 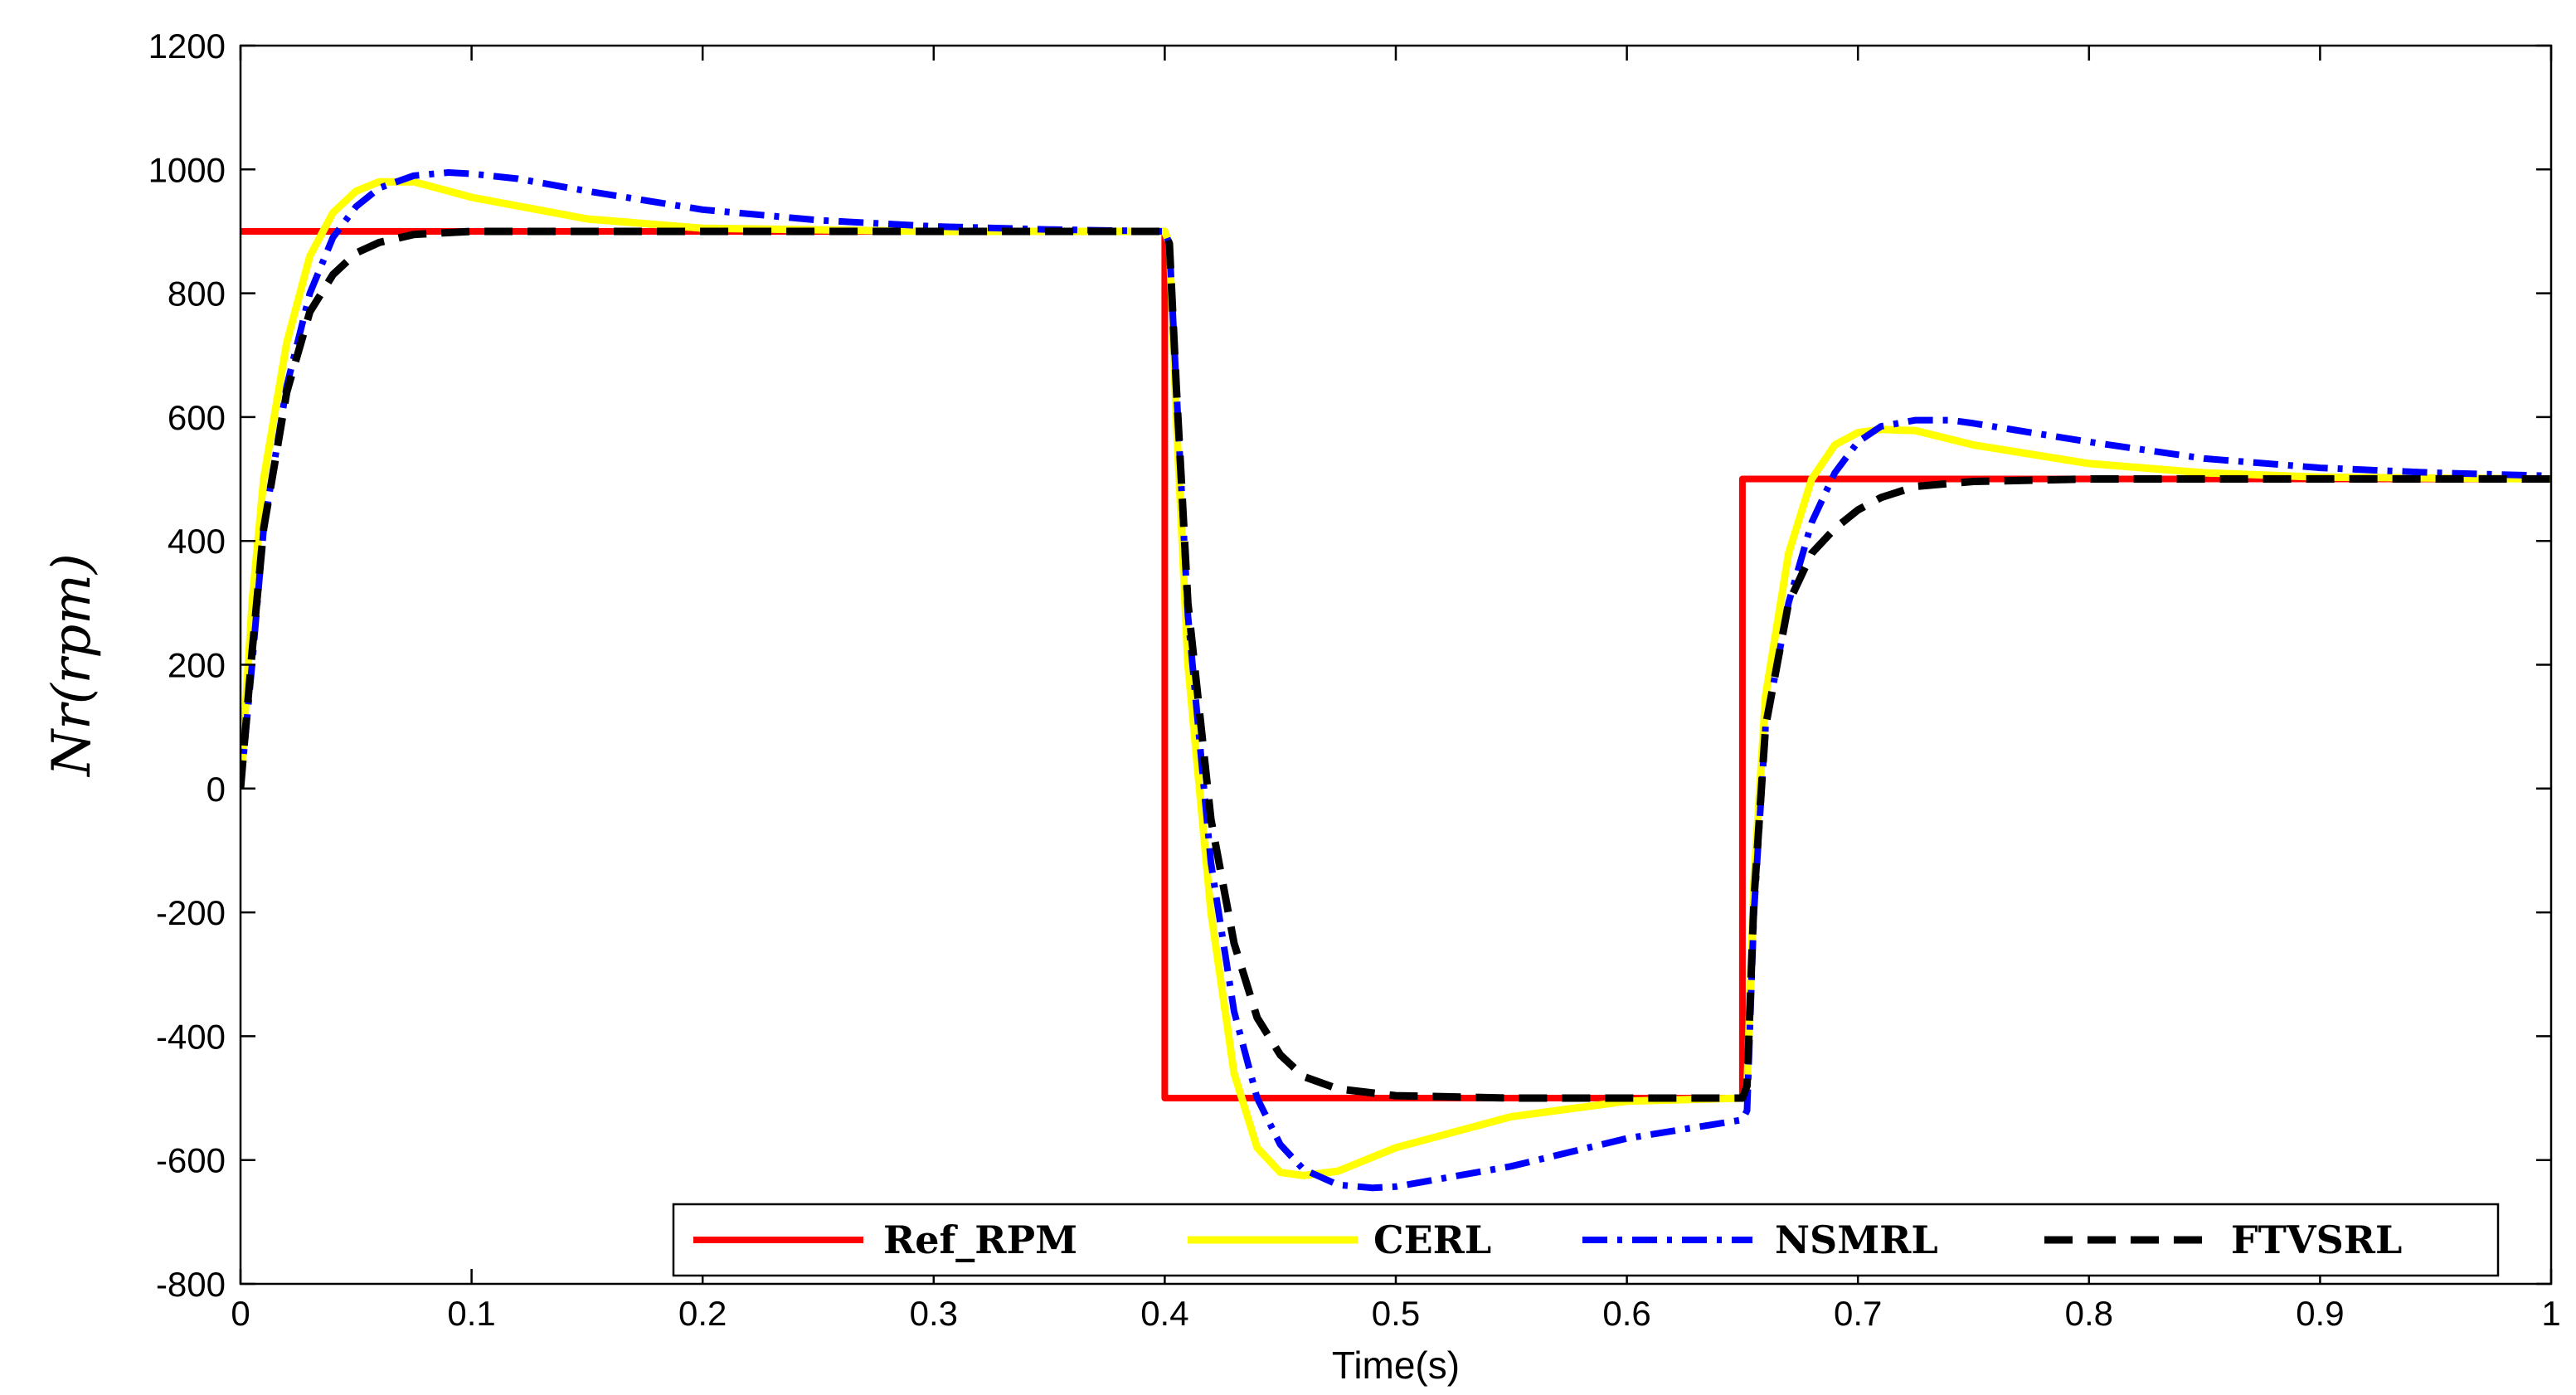 I want to click on y-tick-label: 0, so click(x=217, y=789).